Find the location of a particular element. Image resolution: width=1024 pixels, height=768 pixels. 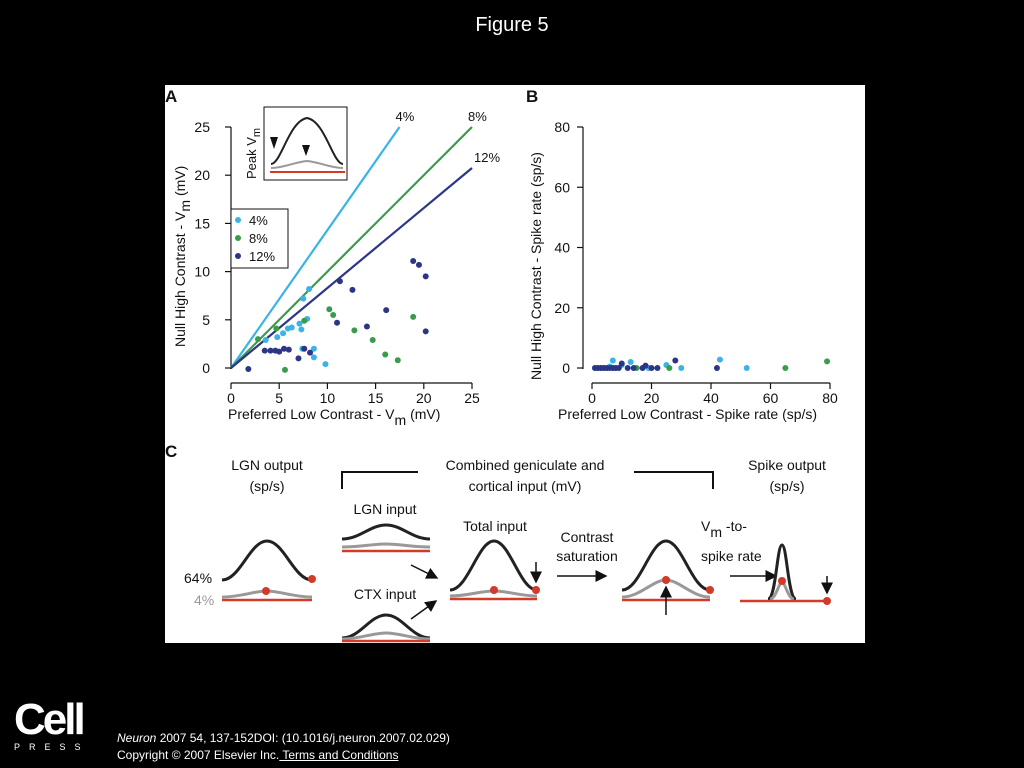

figure-title: Figure 5 is located at coordinates (512, 25).